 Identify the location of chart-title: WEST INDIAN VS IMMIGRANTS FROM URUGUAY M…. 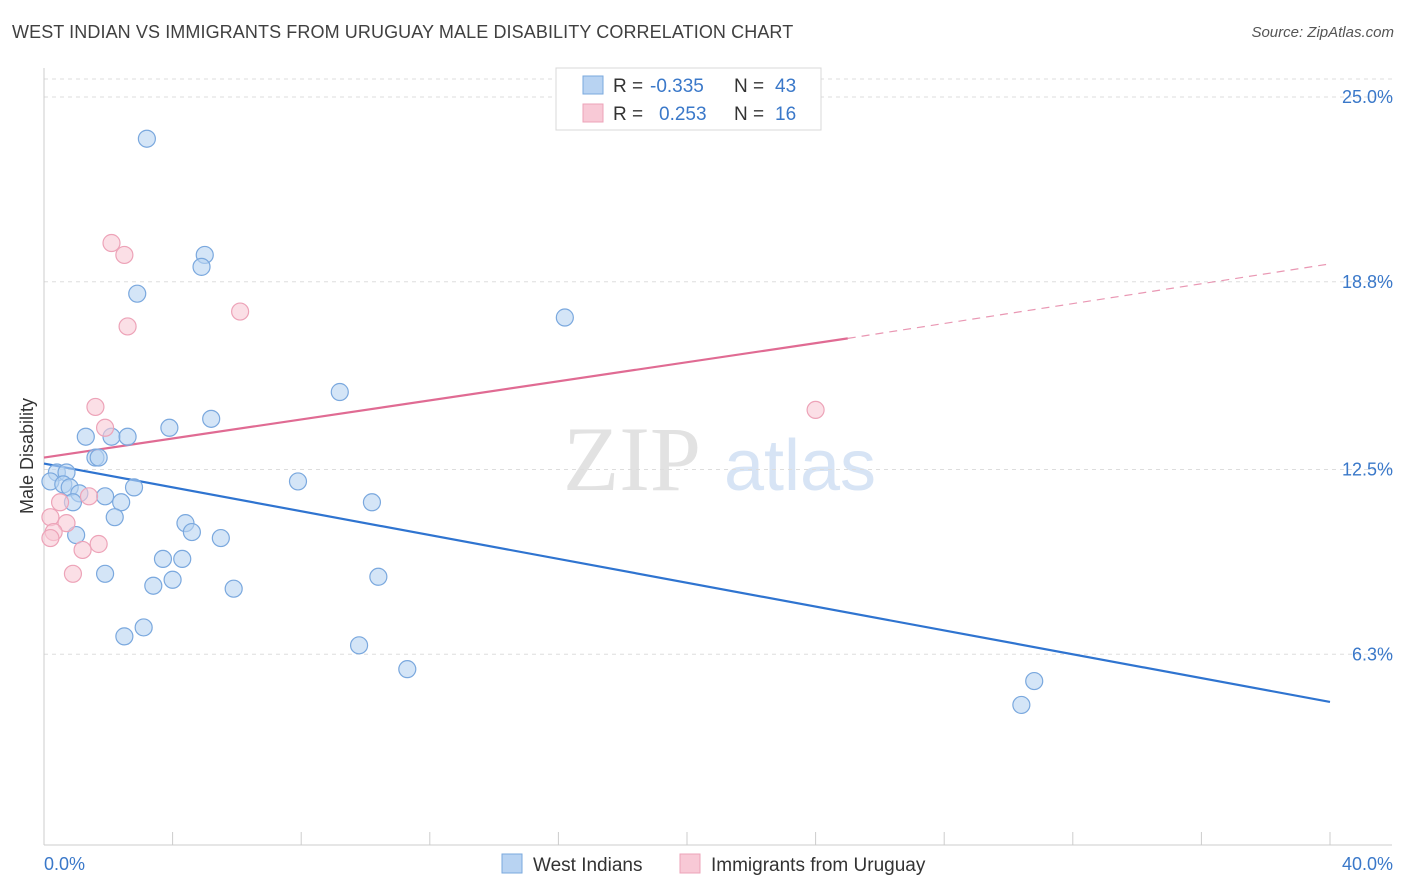
(403, 32).